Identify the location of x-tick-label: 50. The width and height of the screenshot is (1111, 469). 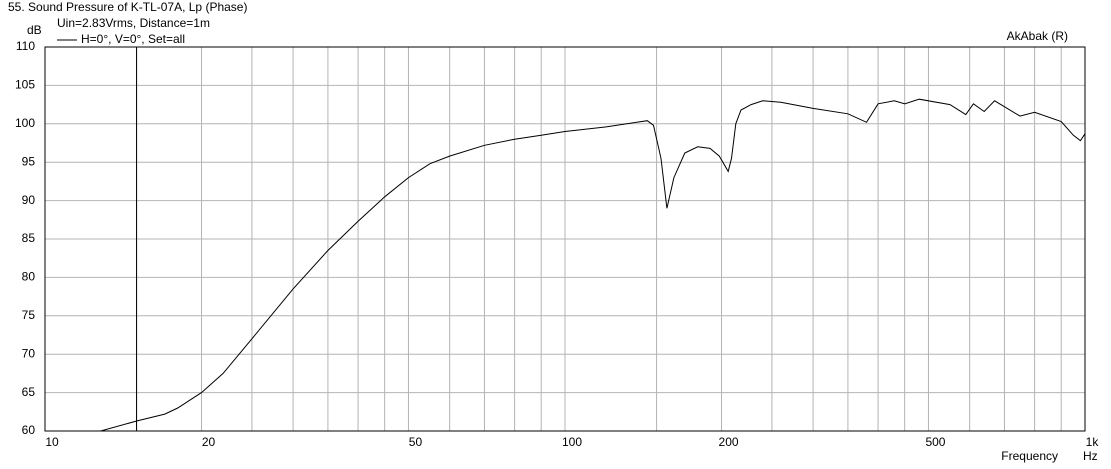
(416, 442).